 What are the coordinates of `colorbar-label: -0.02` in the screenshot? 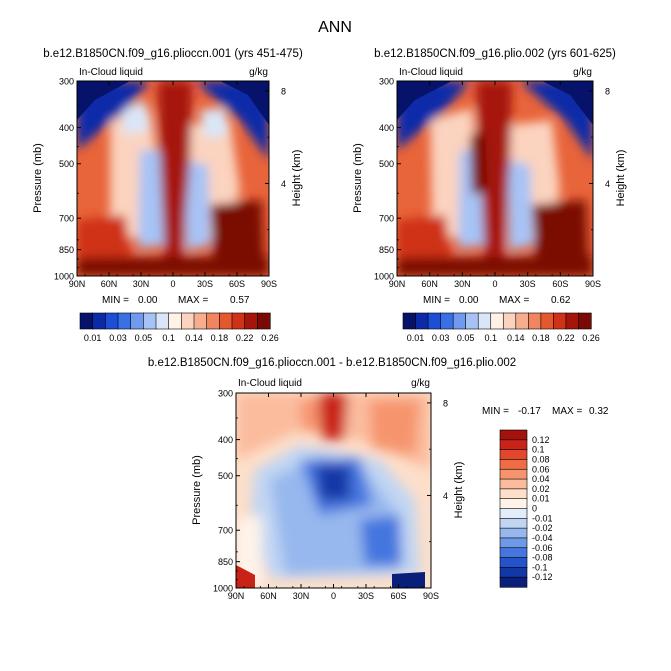 It's located at (542, 528).